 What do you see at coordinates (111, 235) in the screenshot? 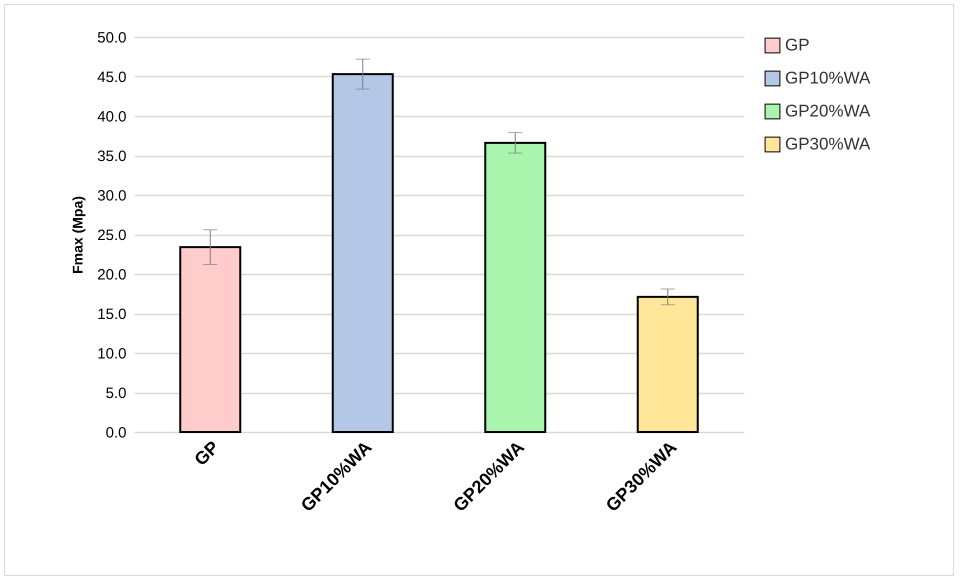
I see `y-tick-label: 25.0` at bounding box center [111, 235].